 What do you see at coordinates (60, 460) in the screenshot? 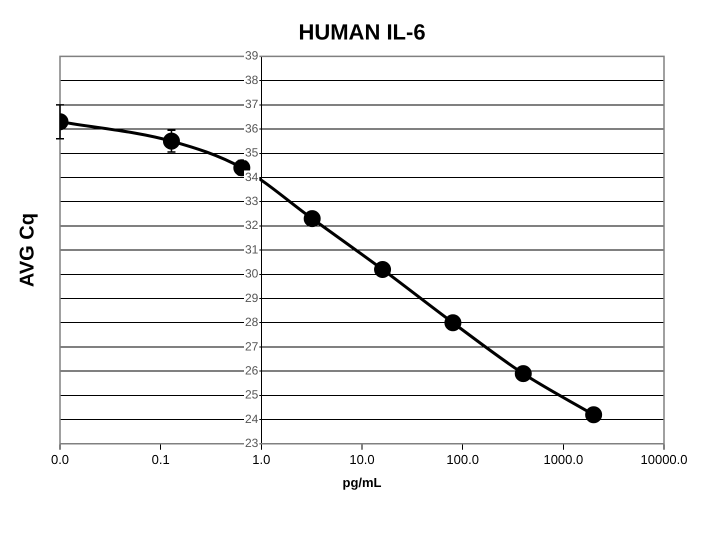
I see `x-tick-label: 0.0` at bounding box center [60, 460].